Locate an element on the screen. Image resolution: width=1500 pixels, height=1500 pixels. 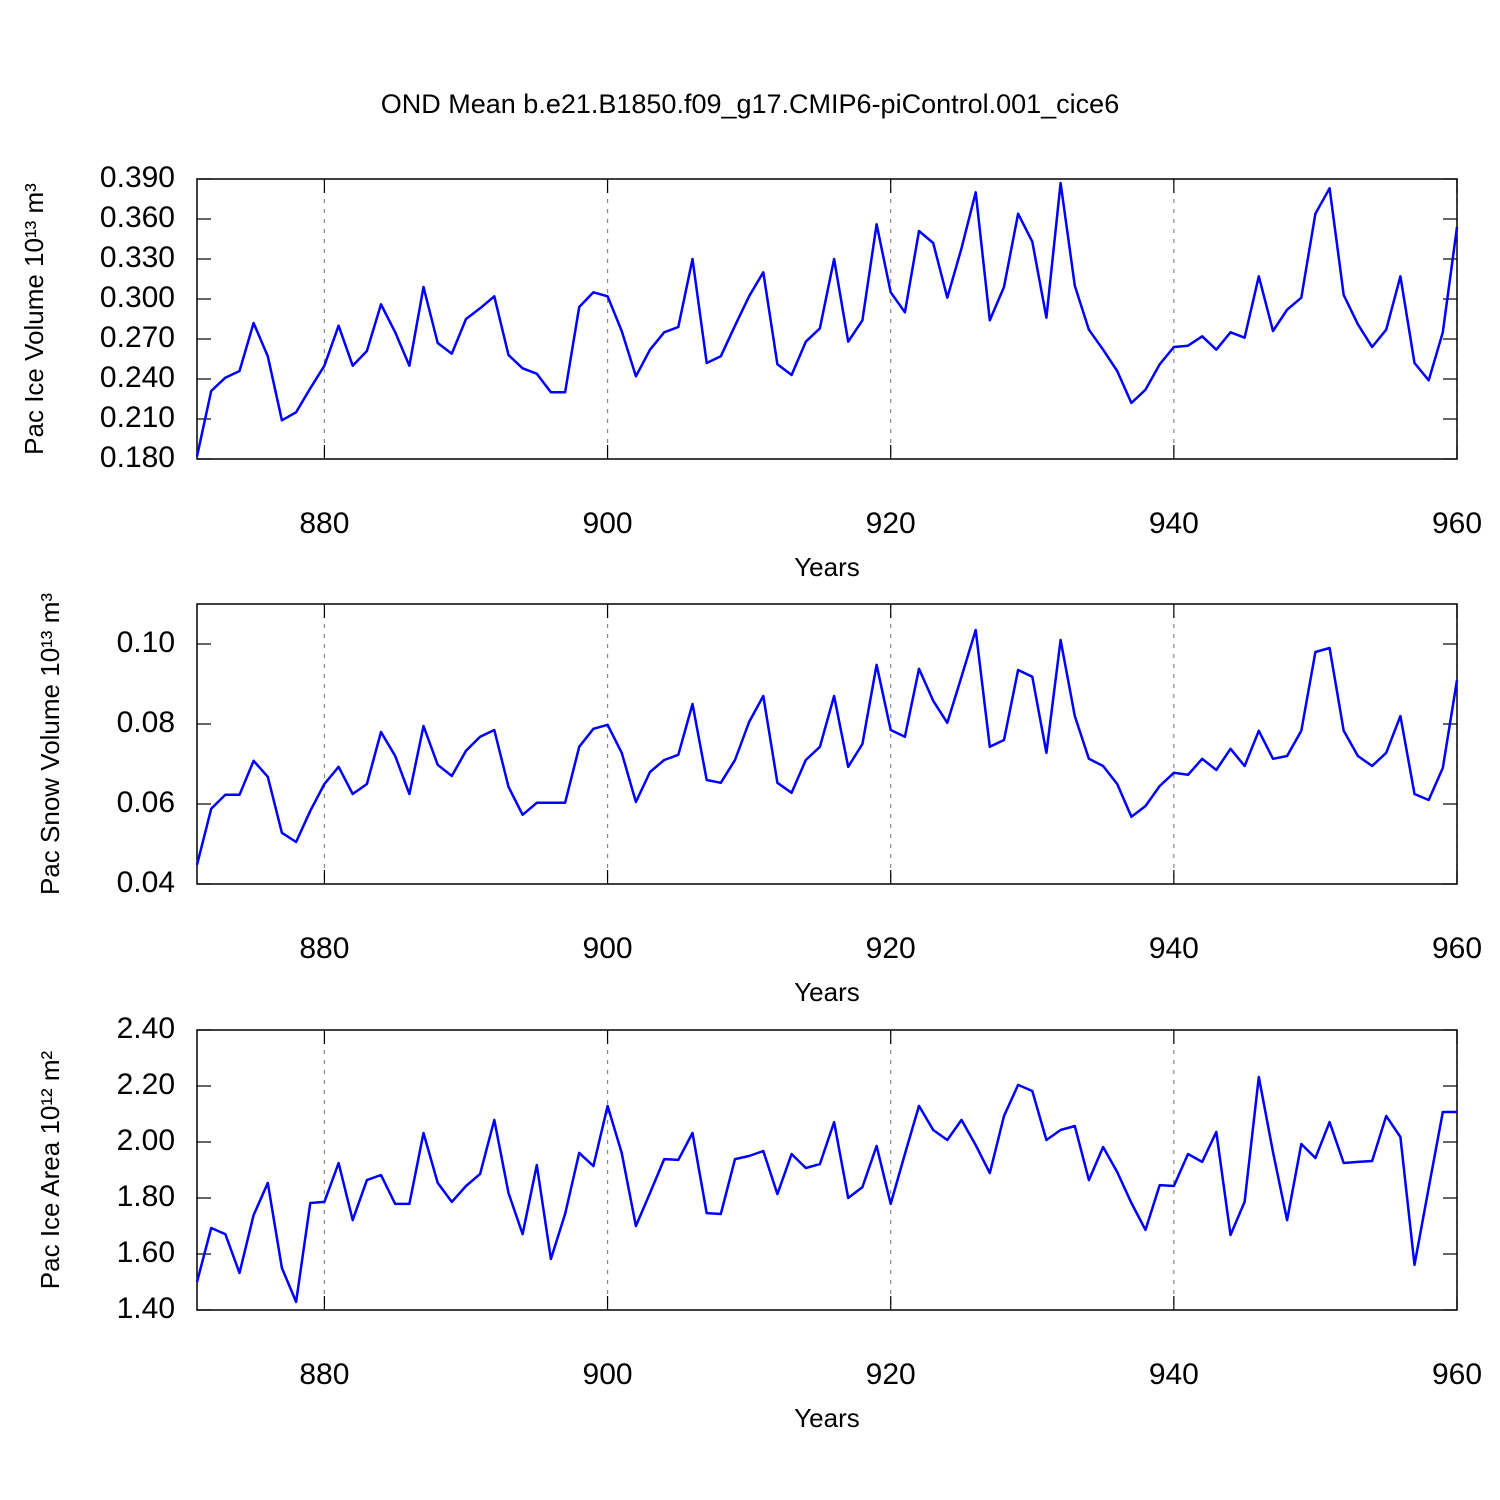
y-tick-label: 0.330 is located at coordinates (137, 257).